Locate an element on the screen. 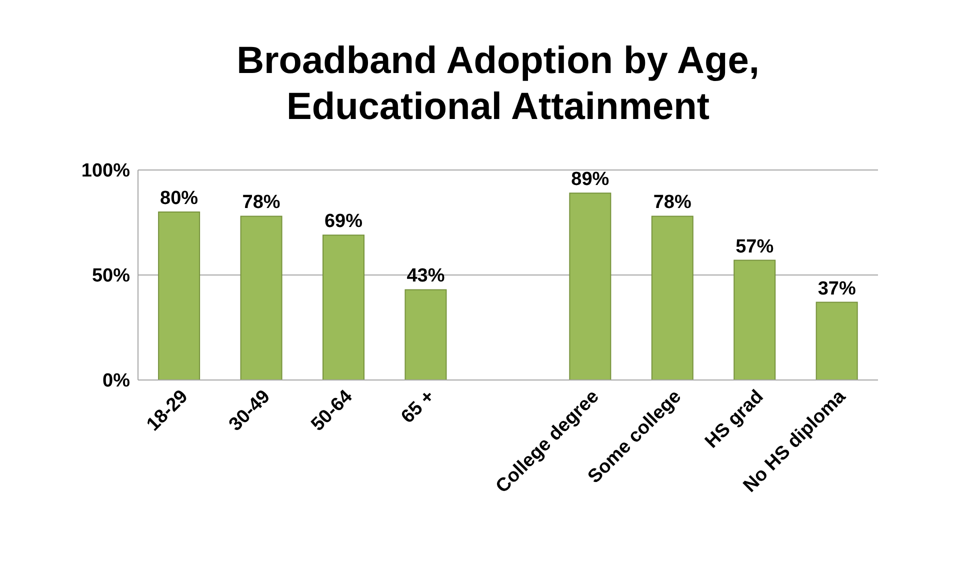 This screenshot has height=581, width=961. y-tick-label: 50% is located at coordinates (111, 276).